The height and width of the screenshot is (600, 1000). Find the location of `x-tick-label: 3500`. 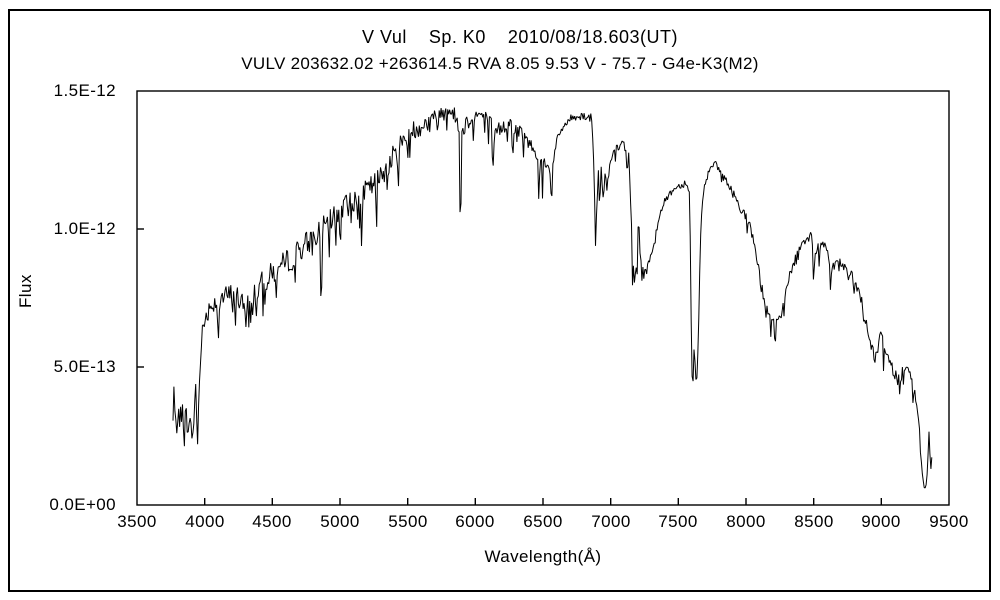

x-tick-label: 3500 is located at coordinates (137, 521).